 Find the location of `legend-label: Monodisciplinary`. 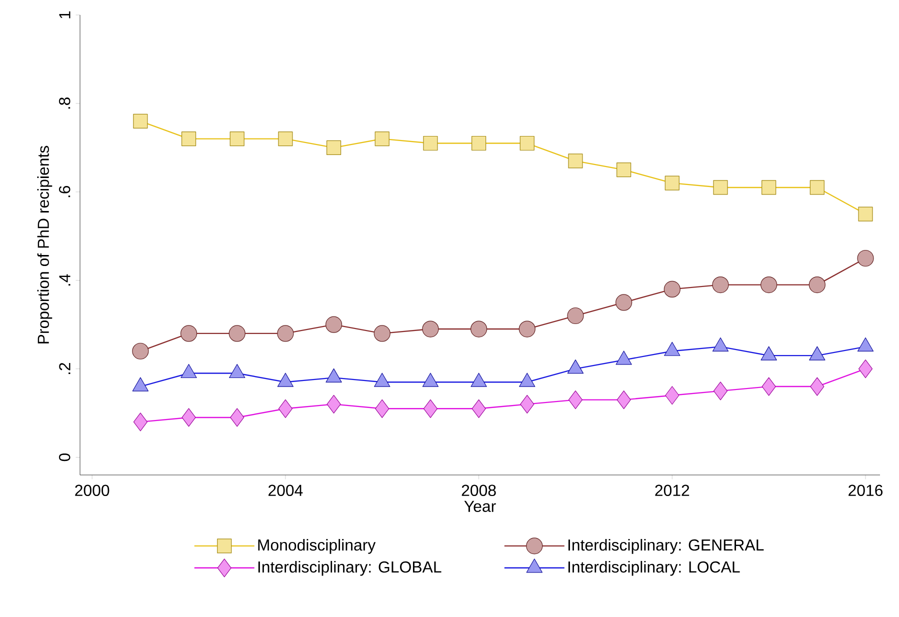

legend-label: Monodisciplinary is located at coordinates (317, 546).